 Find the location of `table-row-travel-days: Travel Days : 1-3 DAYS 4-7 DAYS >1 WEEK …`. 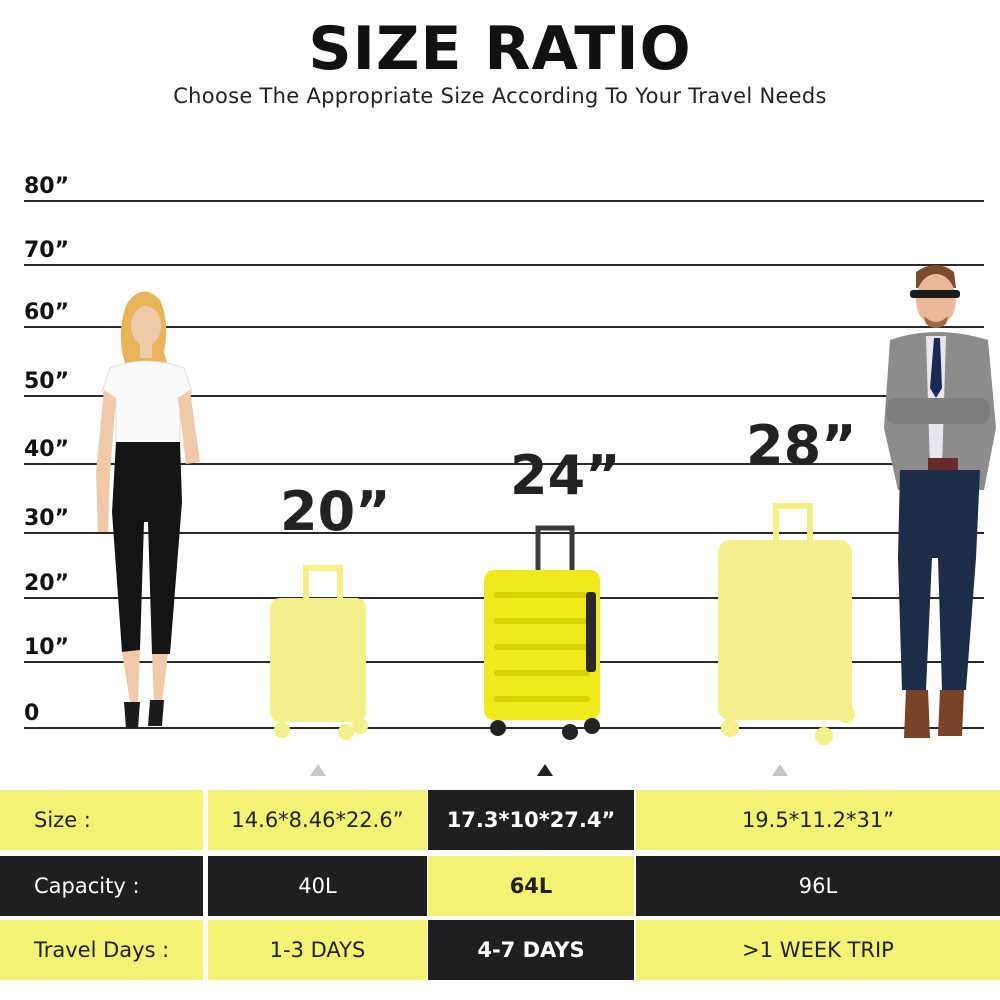

table-row-travel-days: Travel Days : 1-3 DAYS 4-7 DAYS >1 WEEK … is located at coordinates (500, 950).